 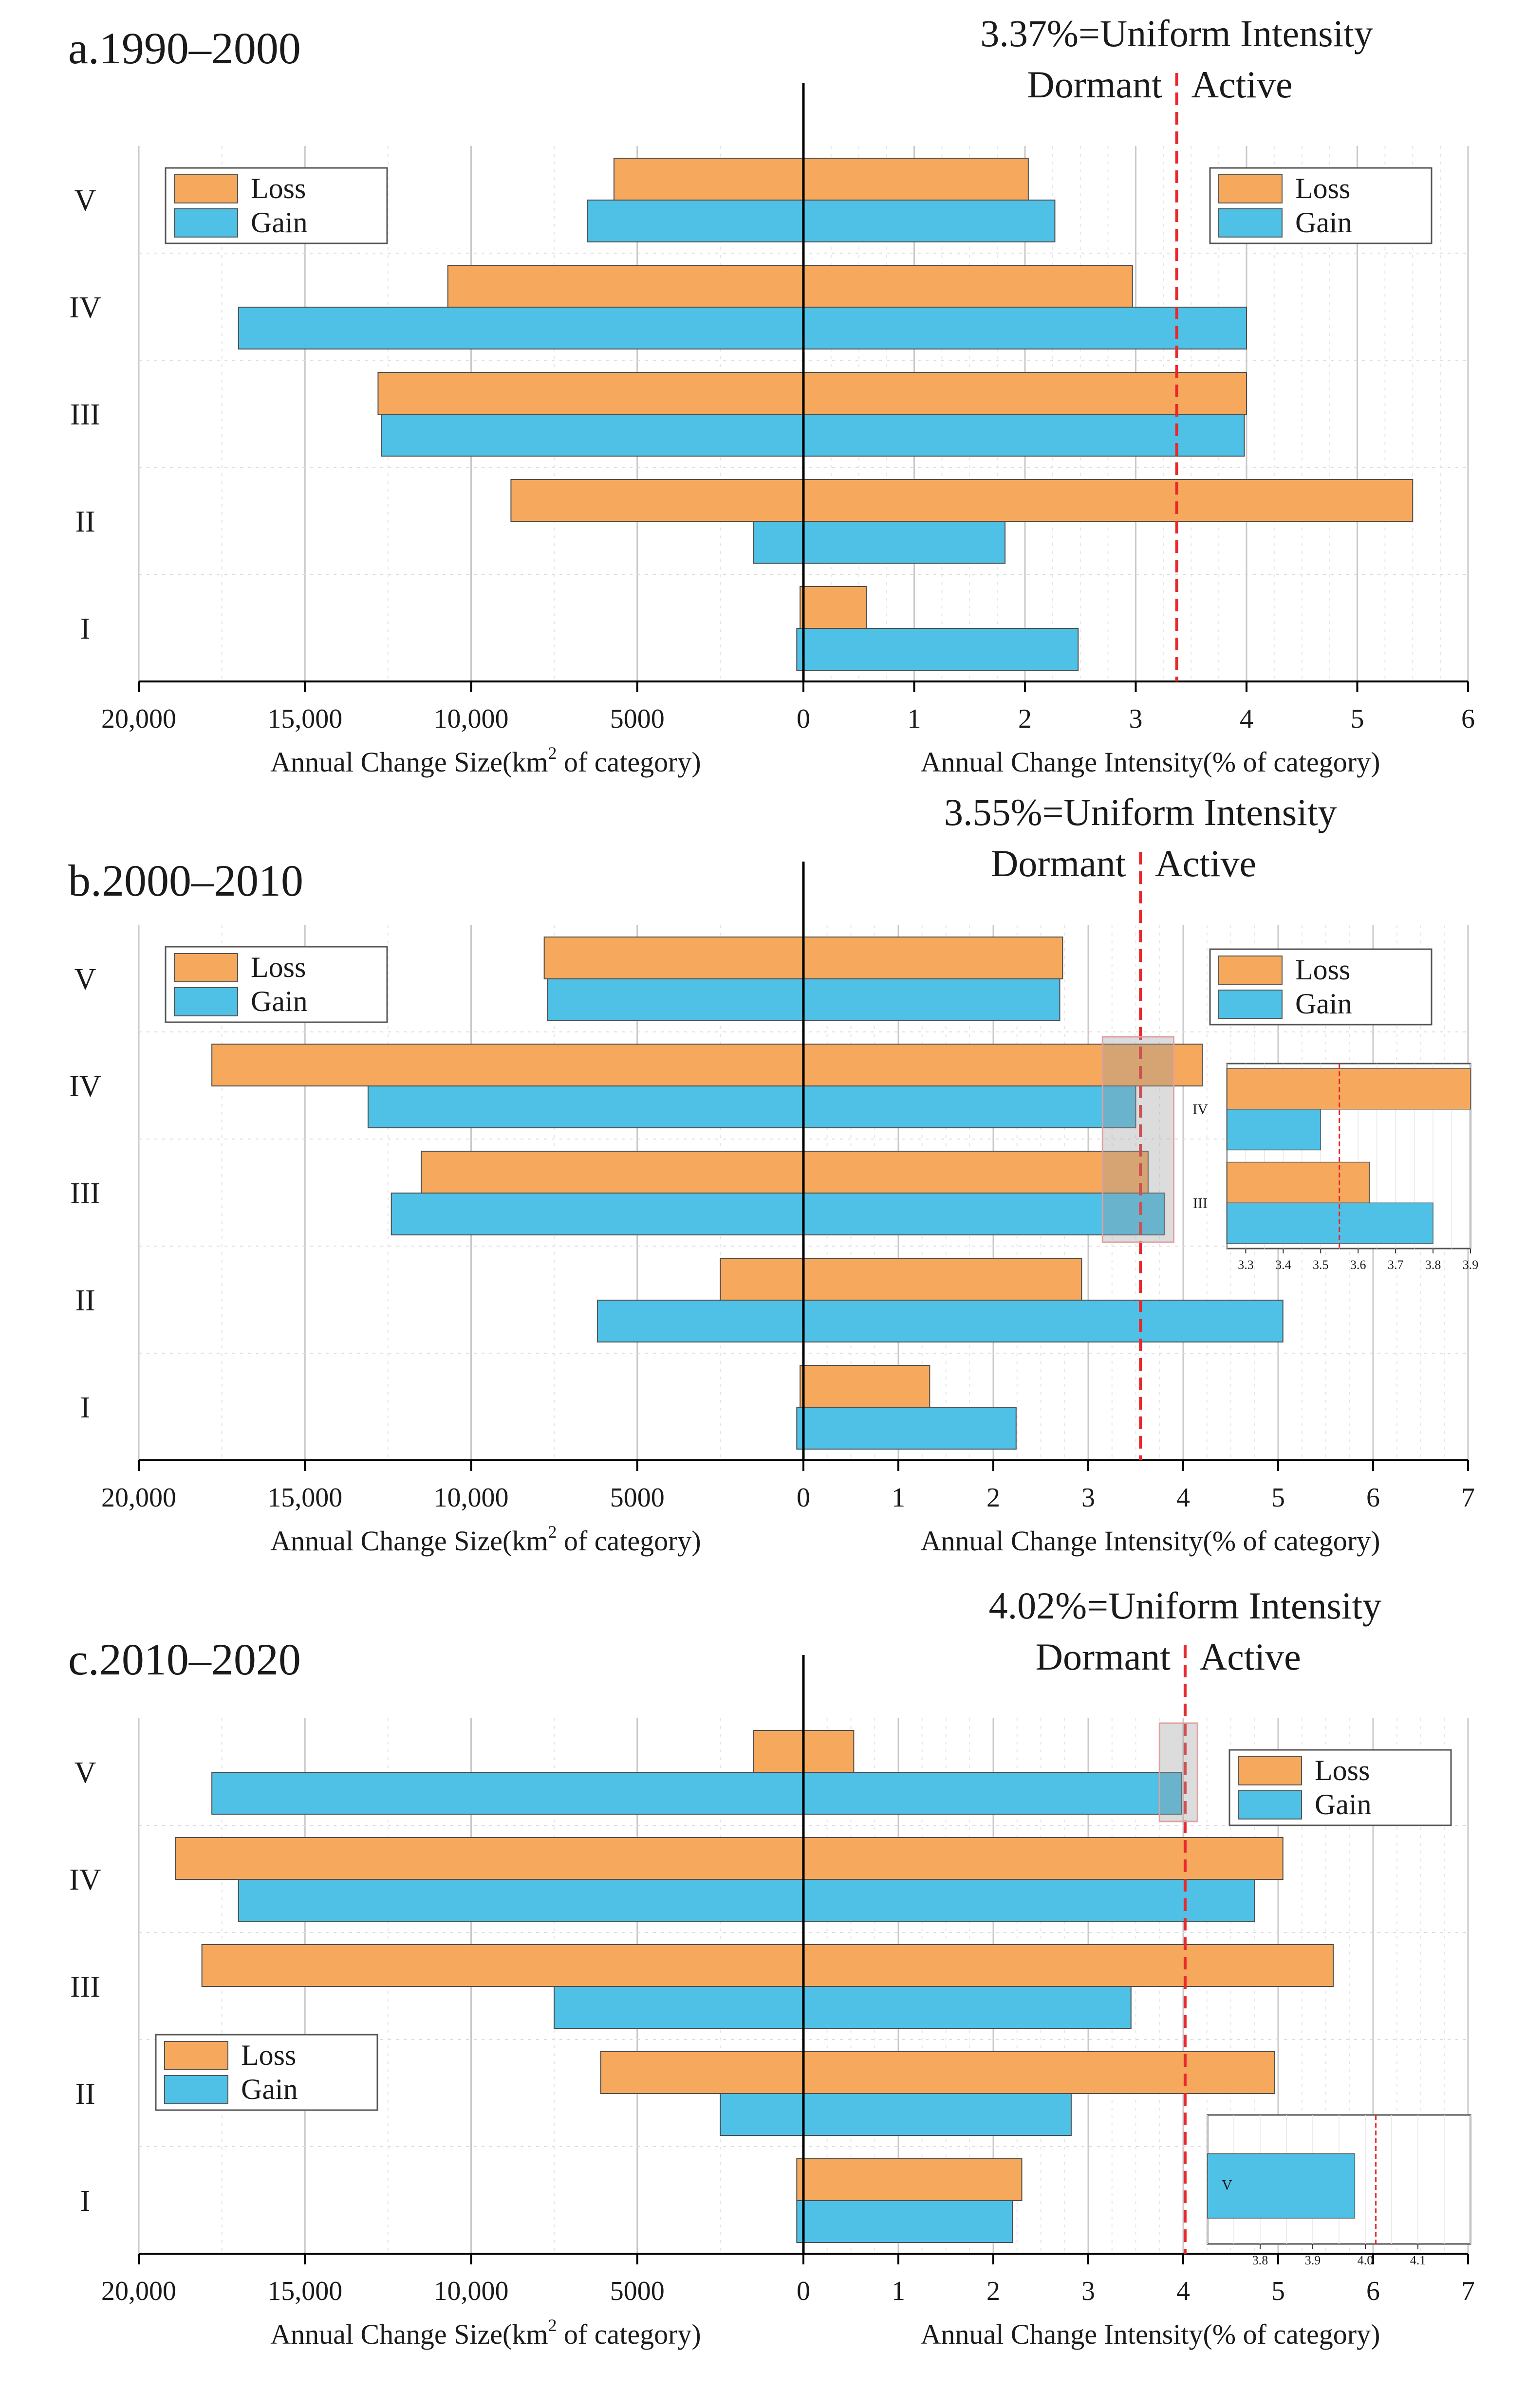 I want to click on inset-tick-label: 4.1, so click(x=1418, y=2260).